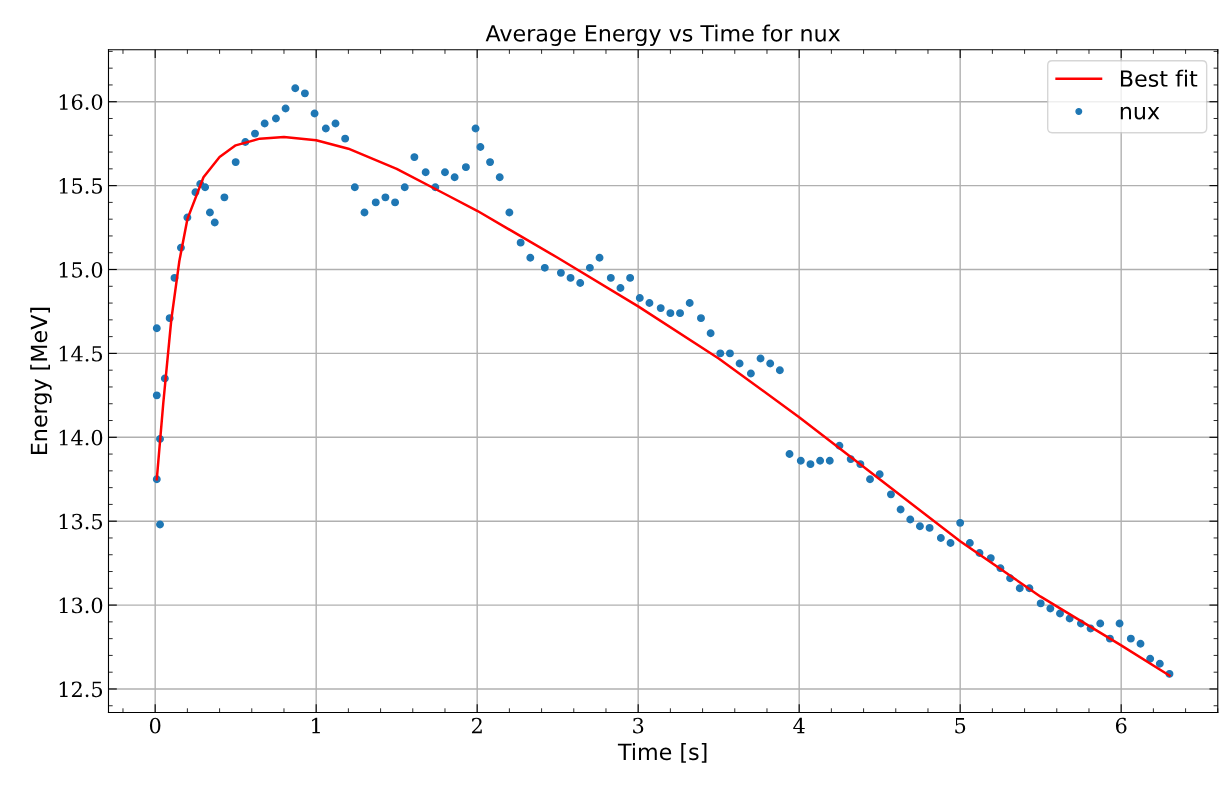 This screenshot has width=1219, height=789. Describe the element at coordinates (1140, 113) in the screenshot. I see `legend-label: nux` at that location.